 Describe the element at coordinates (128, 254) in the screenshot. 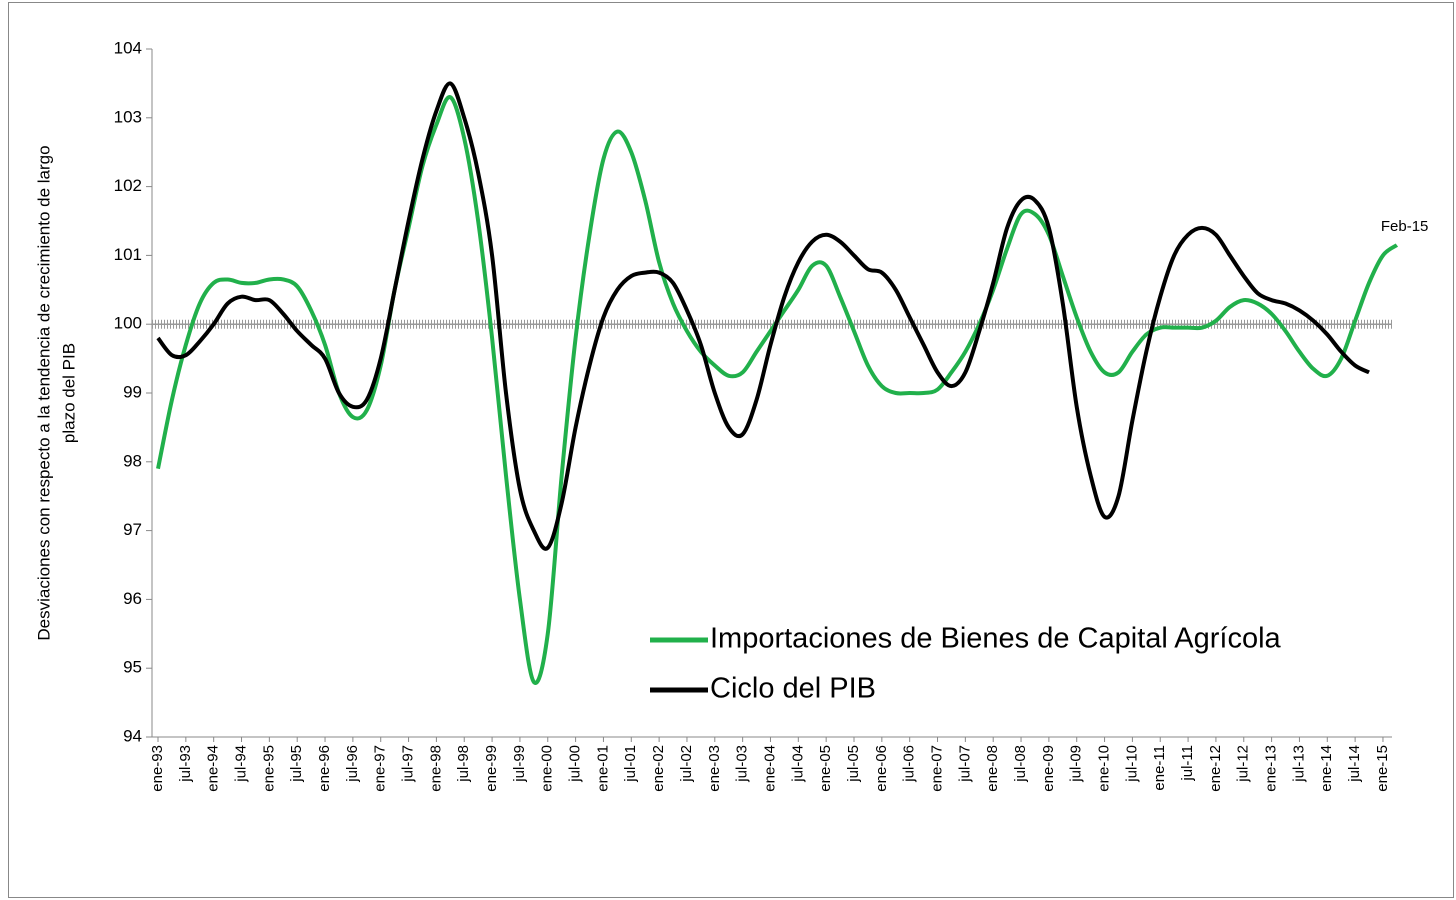

I see `y-tick-label: 101` at that location.